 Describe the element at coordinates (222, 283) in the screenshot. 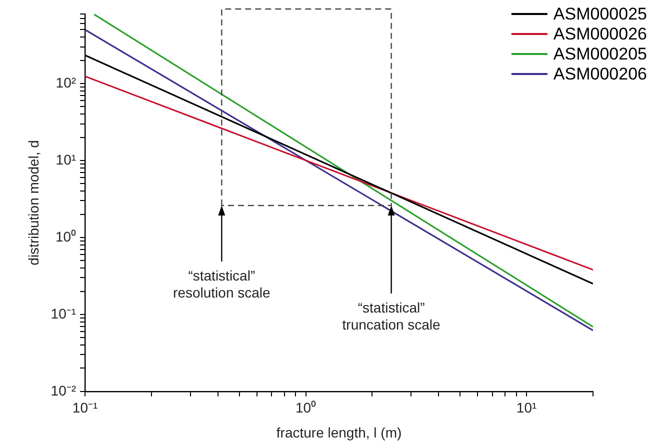

I see `annotation: “statistical” resolution scale` at that location.